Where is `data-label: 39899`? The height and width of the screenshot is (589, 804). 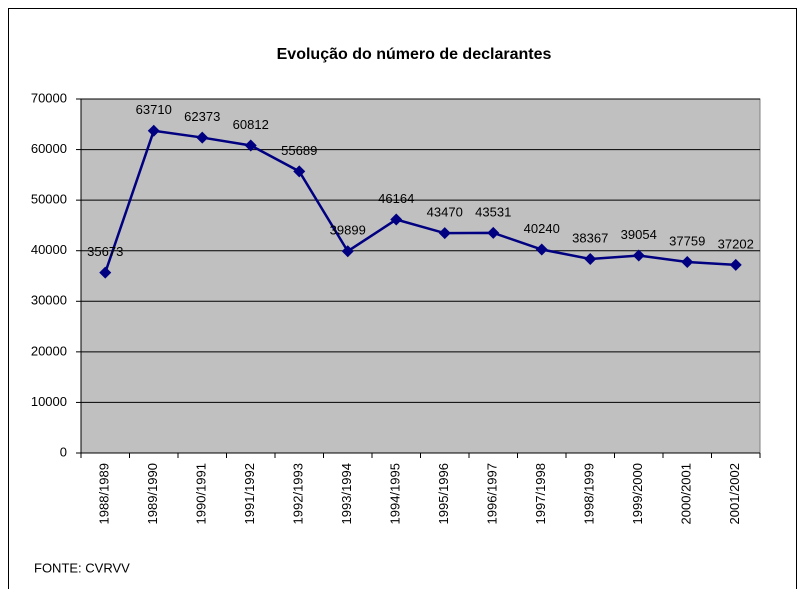 data-label: 39899 is located at coordinates (348, 230).